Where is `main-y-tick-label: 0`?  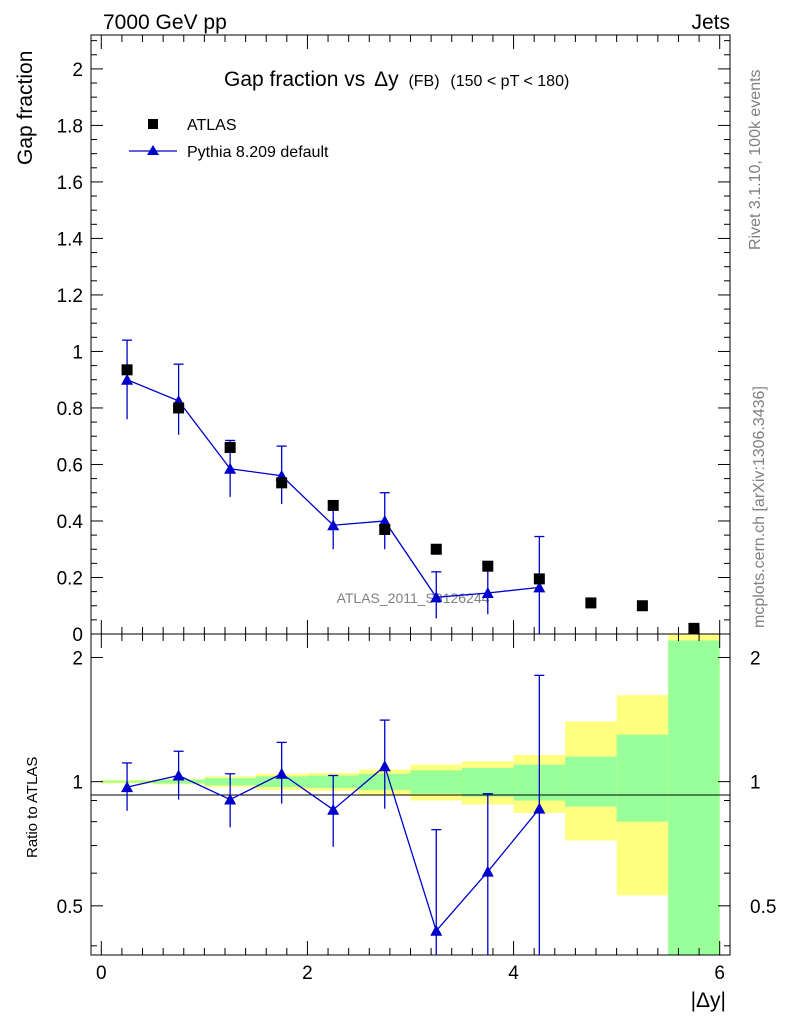
main-y-tick-label: 0 is located at coordinates (77, 635).